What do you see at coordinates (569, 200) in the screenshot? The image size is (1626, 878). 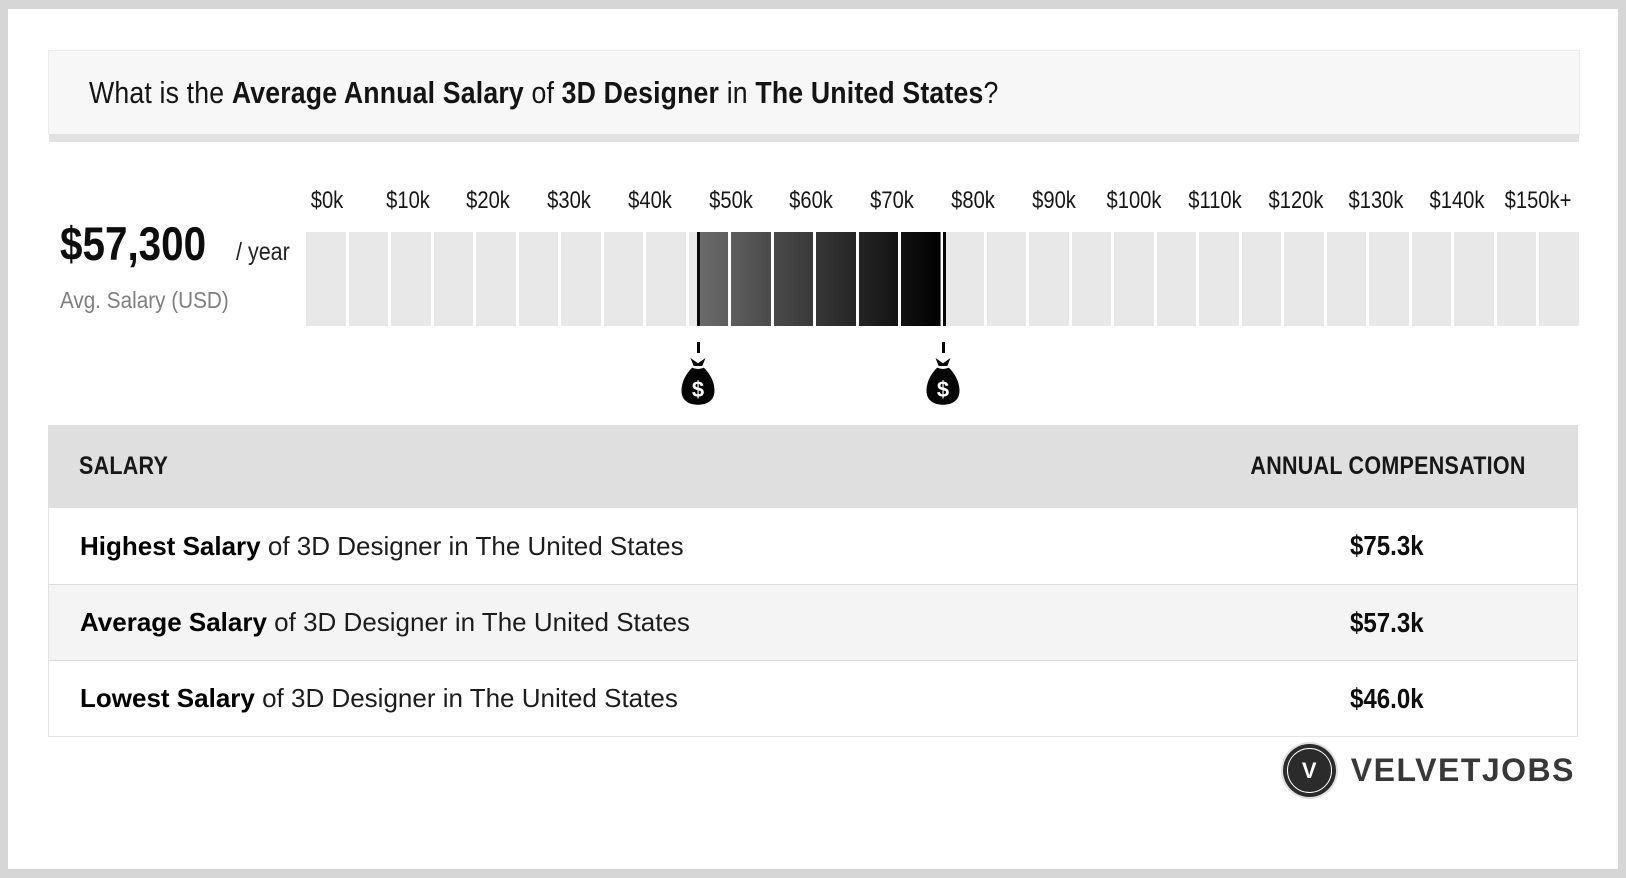 I see `axis-tick-label: $30k` at bounding box center [569, 200].